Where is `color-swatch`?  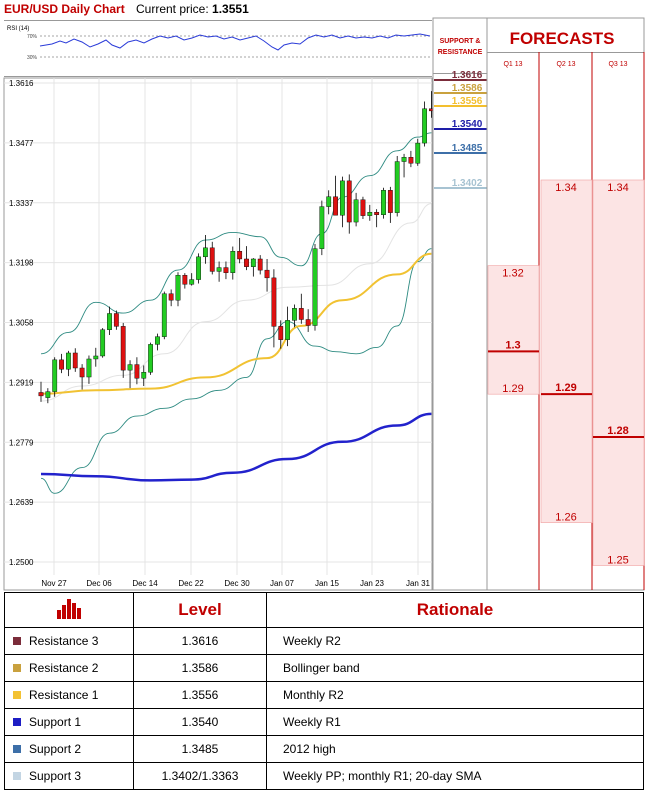 color-swatch is located at coordinates (17, 667).